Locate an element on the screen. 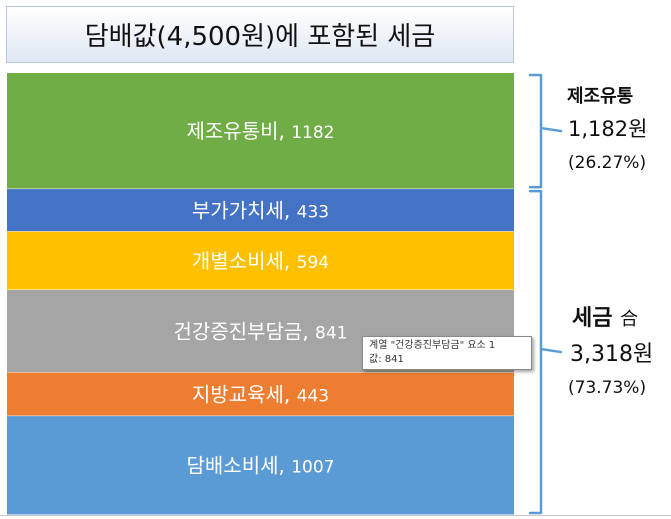 The image size is (671, 519). divider-line is located at coordinates (335, 515).